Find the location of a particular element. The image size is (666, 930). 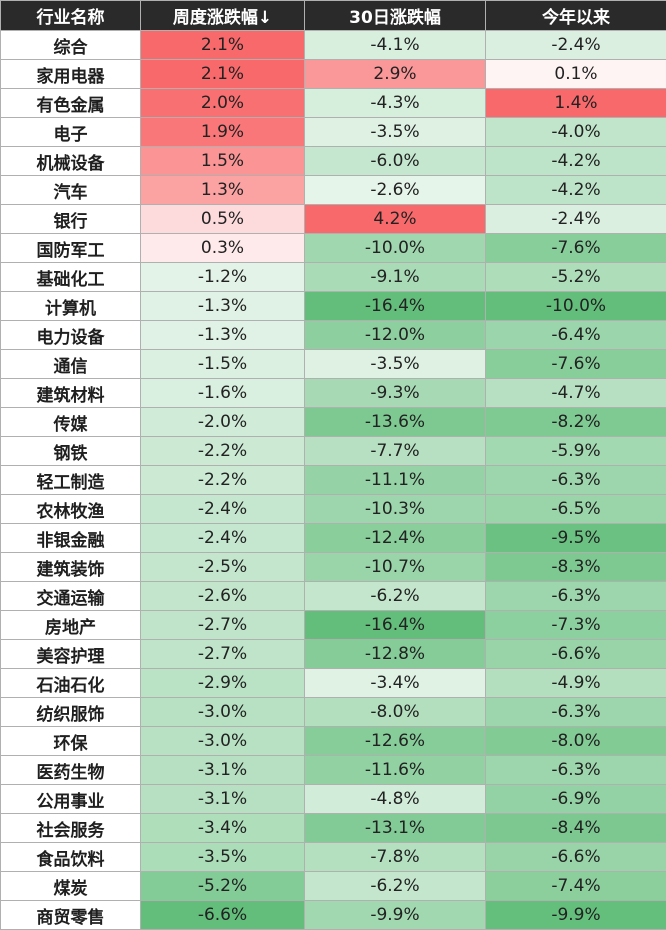

thirty-day-change-cell: -9.3% is located at coordinates (395, 393).